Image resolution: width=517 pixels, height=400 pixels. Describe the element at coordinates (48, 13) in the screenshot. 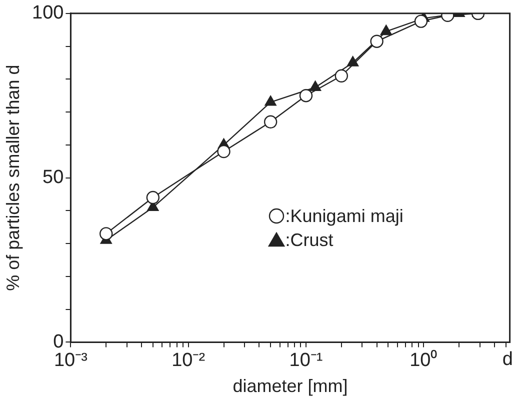

I see `y-tick-label: 100` at that location.